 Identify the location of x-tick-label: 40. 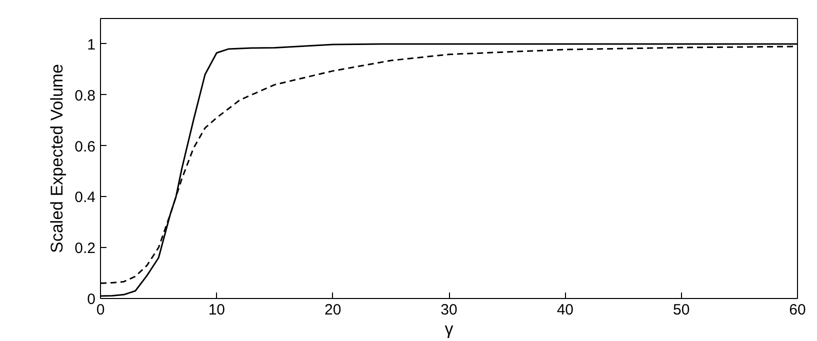
(565, 310).